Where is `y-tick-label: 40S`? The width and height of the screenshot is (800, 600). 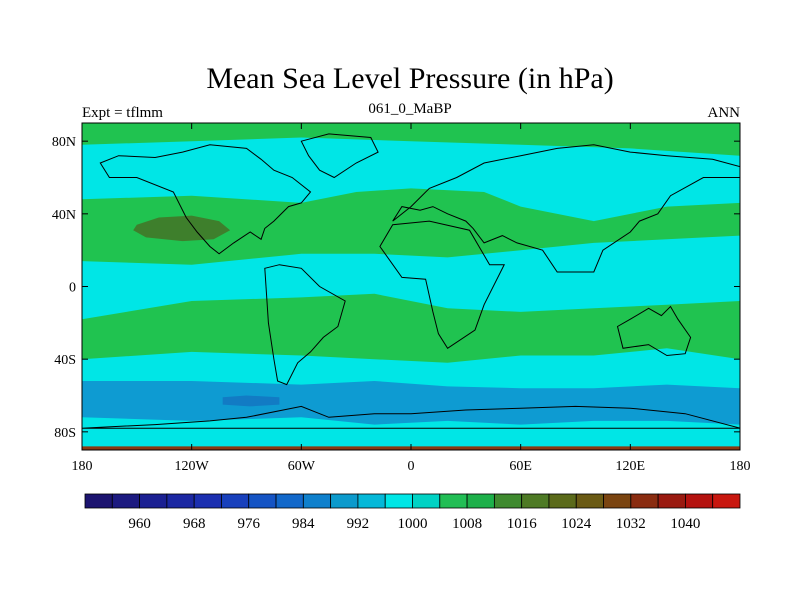
y-tick-label: 40S is located at coordinates (65, 360).